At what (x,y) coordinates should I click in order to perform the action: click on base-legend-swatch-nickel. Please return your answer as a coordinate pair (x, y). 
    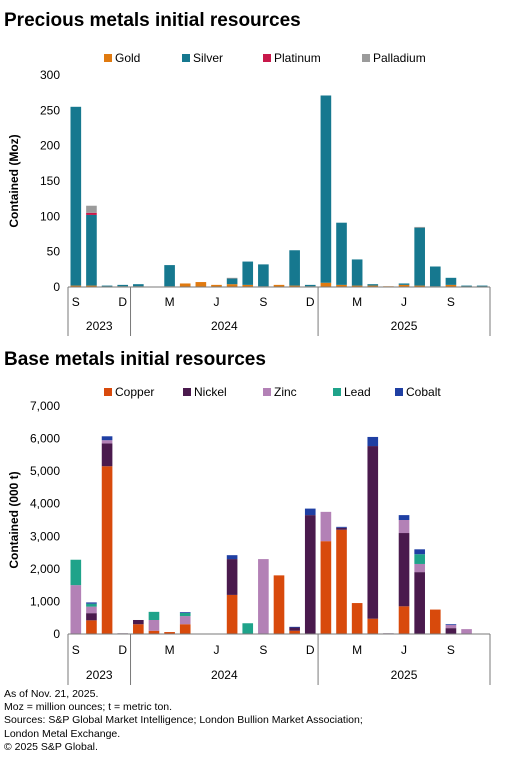
    Looking at the image, I should click on (187, 392).